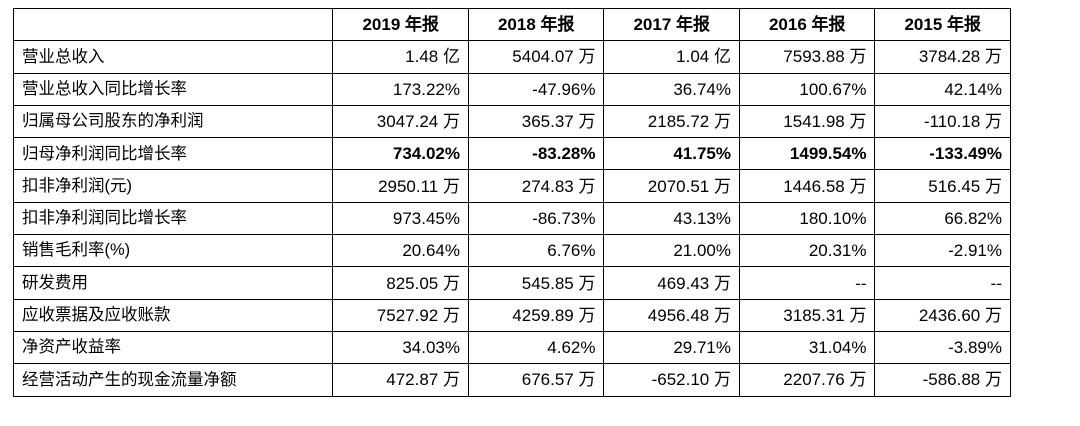 This screenshot has width=1080, height=426. What do you see at coordinates (942, 218) in the screenshot?
I see `value-cell-2015: 66.82%` at bounding box center [942, 218].